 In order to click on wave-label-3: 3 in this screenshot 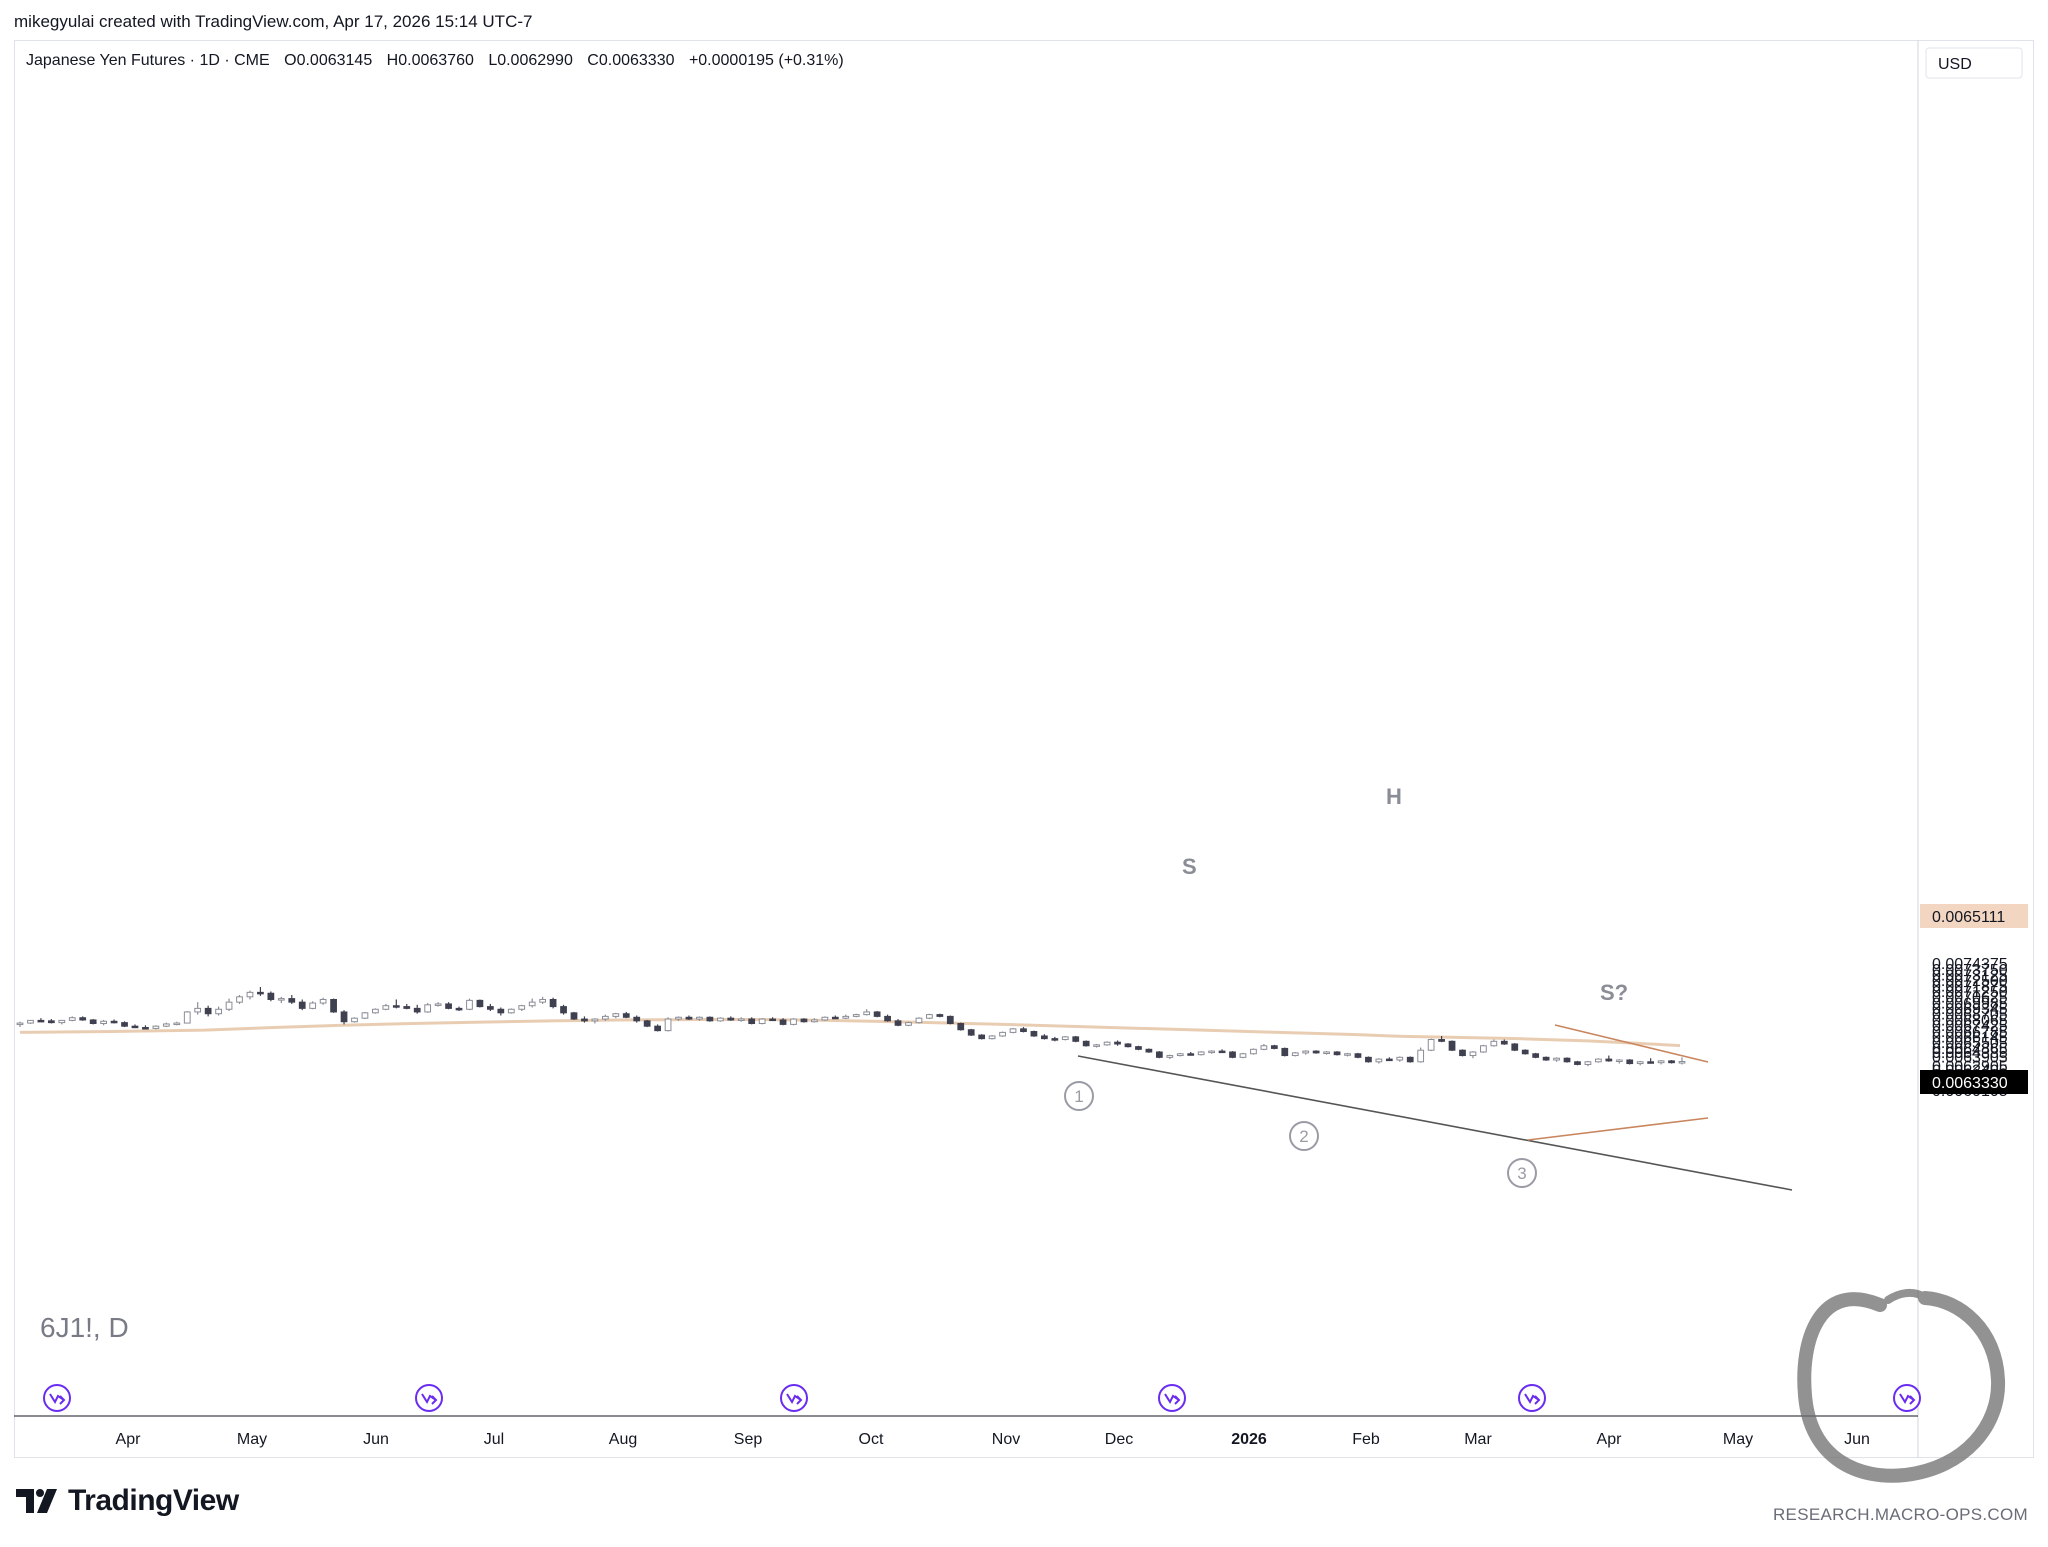, I will do `click(1522, 1173)`.